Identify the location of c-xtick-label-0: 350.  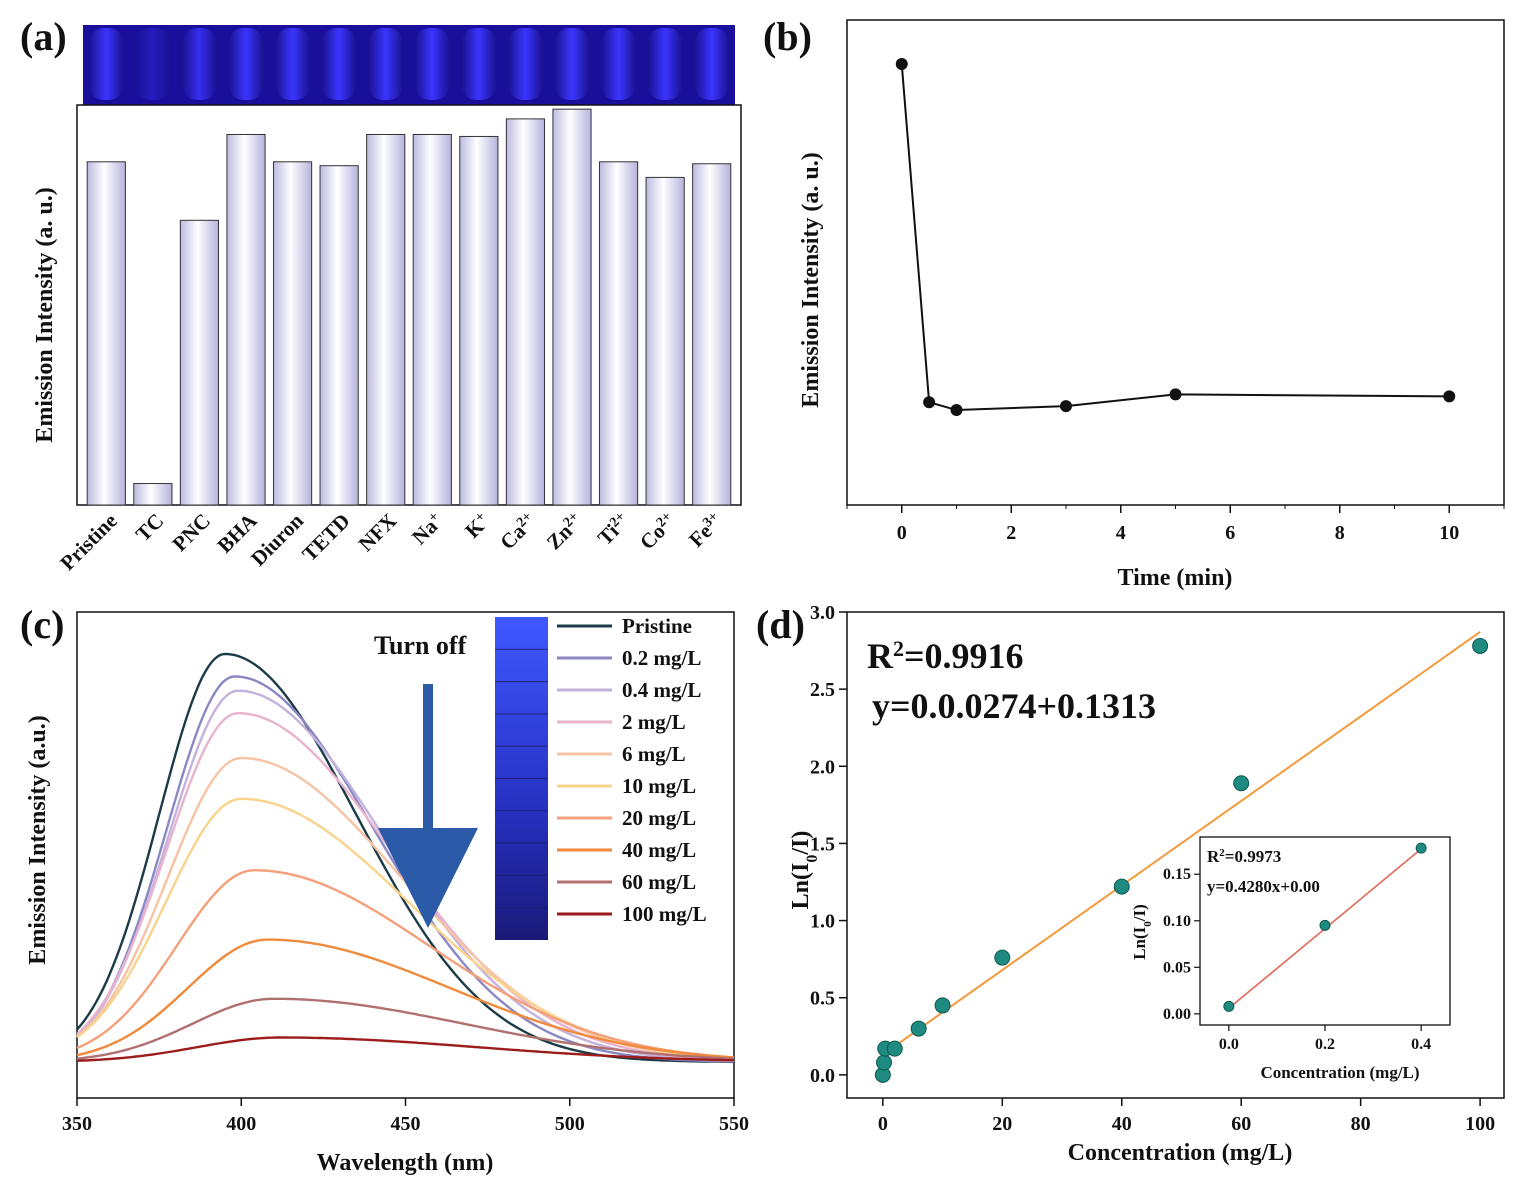
(77, 1124).